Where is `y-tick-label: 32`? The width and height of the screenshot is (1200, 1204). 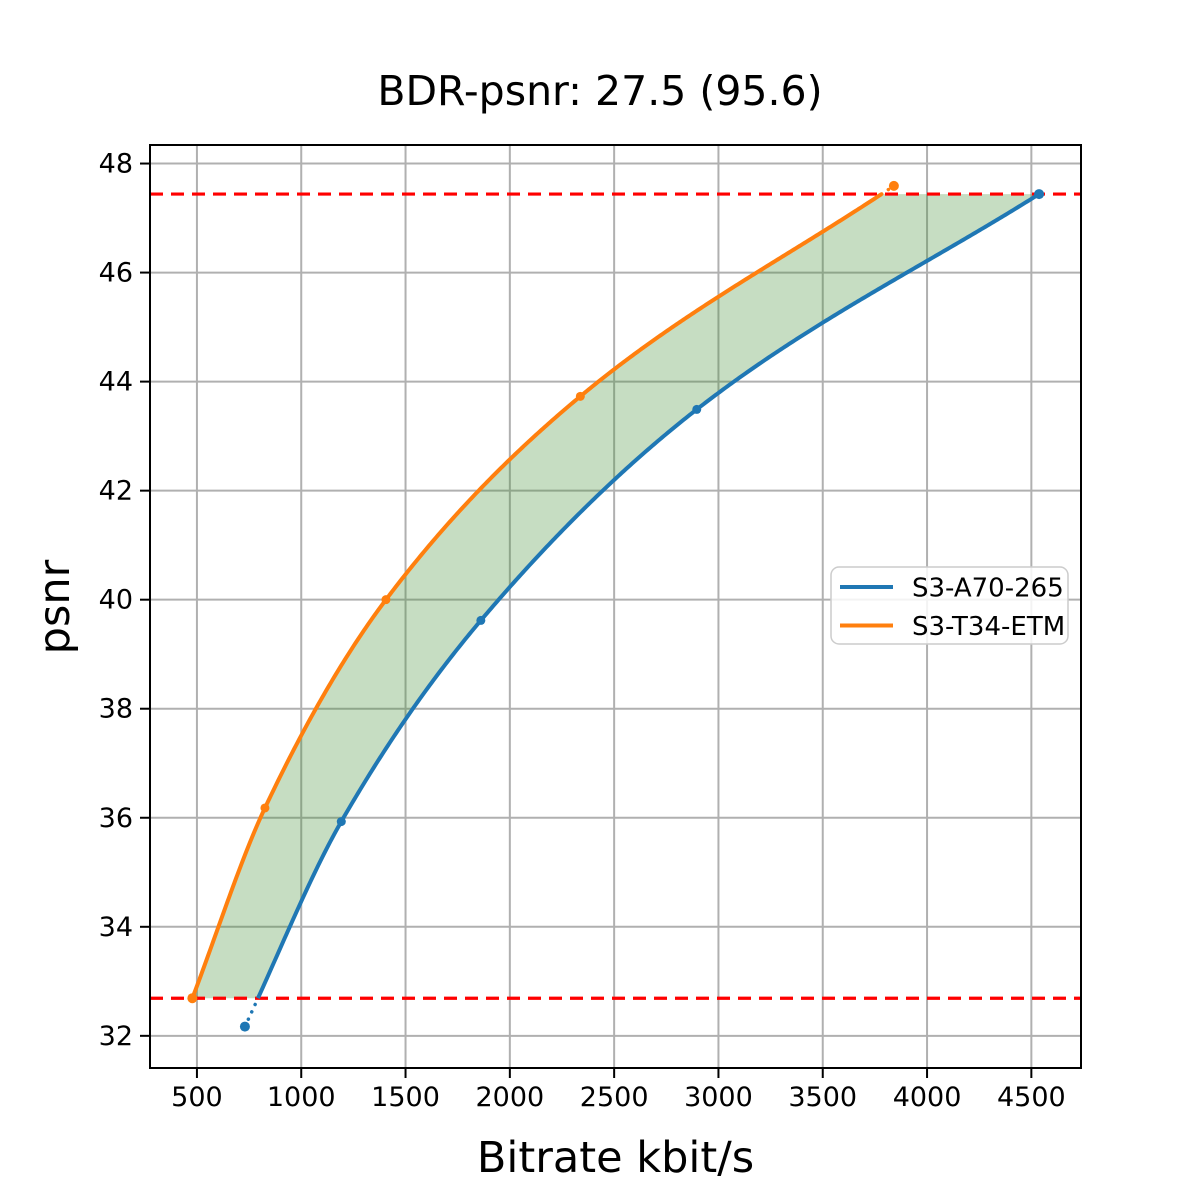
y-tick-label: 32 is located at coordinates (116, 1036).